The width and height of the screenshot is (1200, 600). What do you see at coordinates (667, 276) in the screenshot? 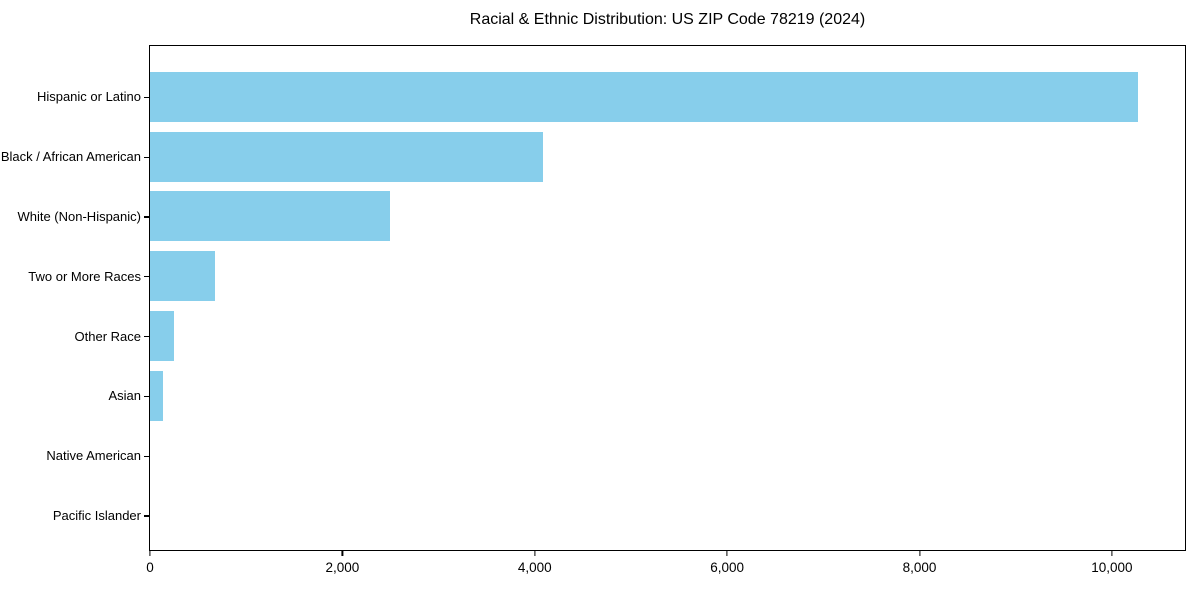
I see `bar-row-two-or-more-races` at bounding box center [667, 276].